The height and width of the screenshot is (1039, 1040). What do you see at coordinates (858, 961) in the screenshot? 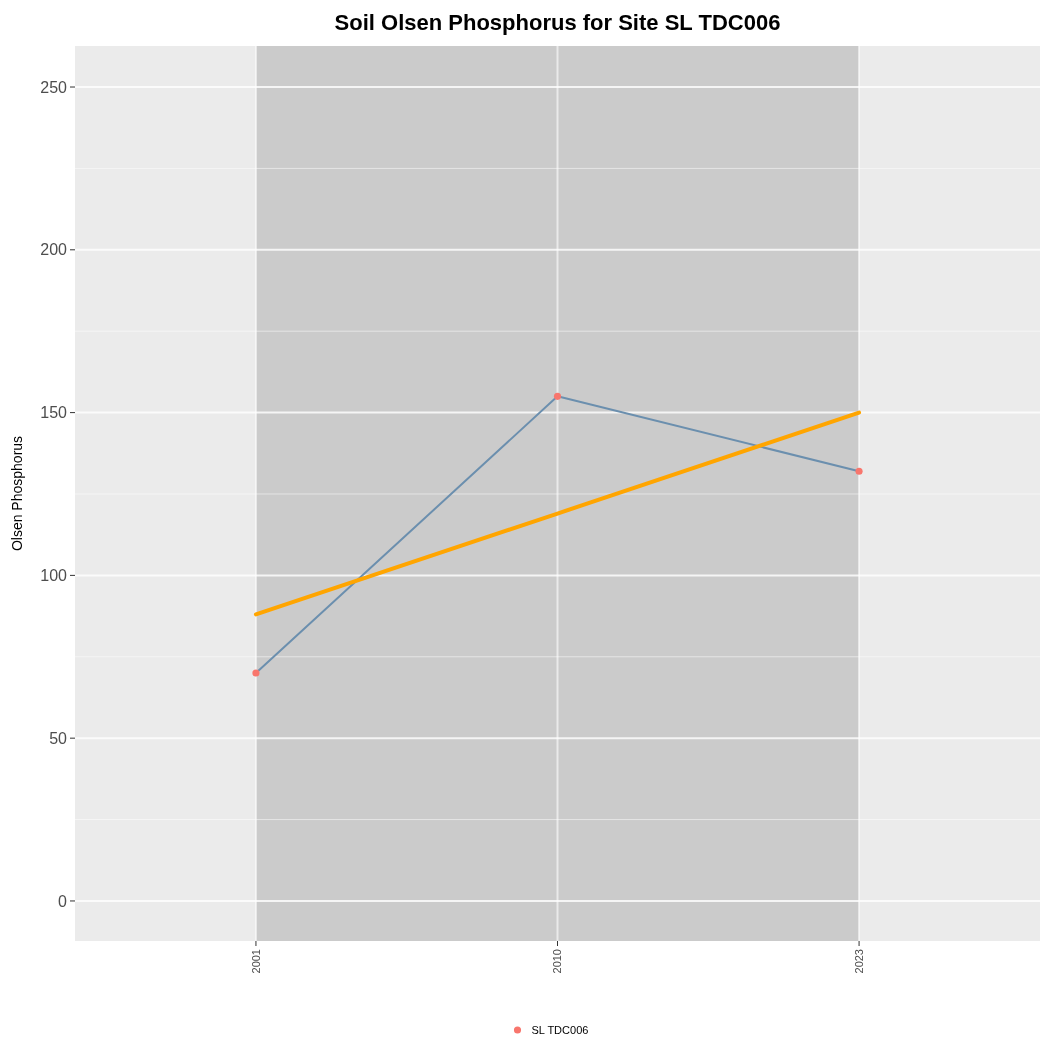
I see `x-tick-label: 2023` at bounding box center [858, 961].